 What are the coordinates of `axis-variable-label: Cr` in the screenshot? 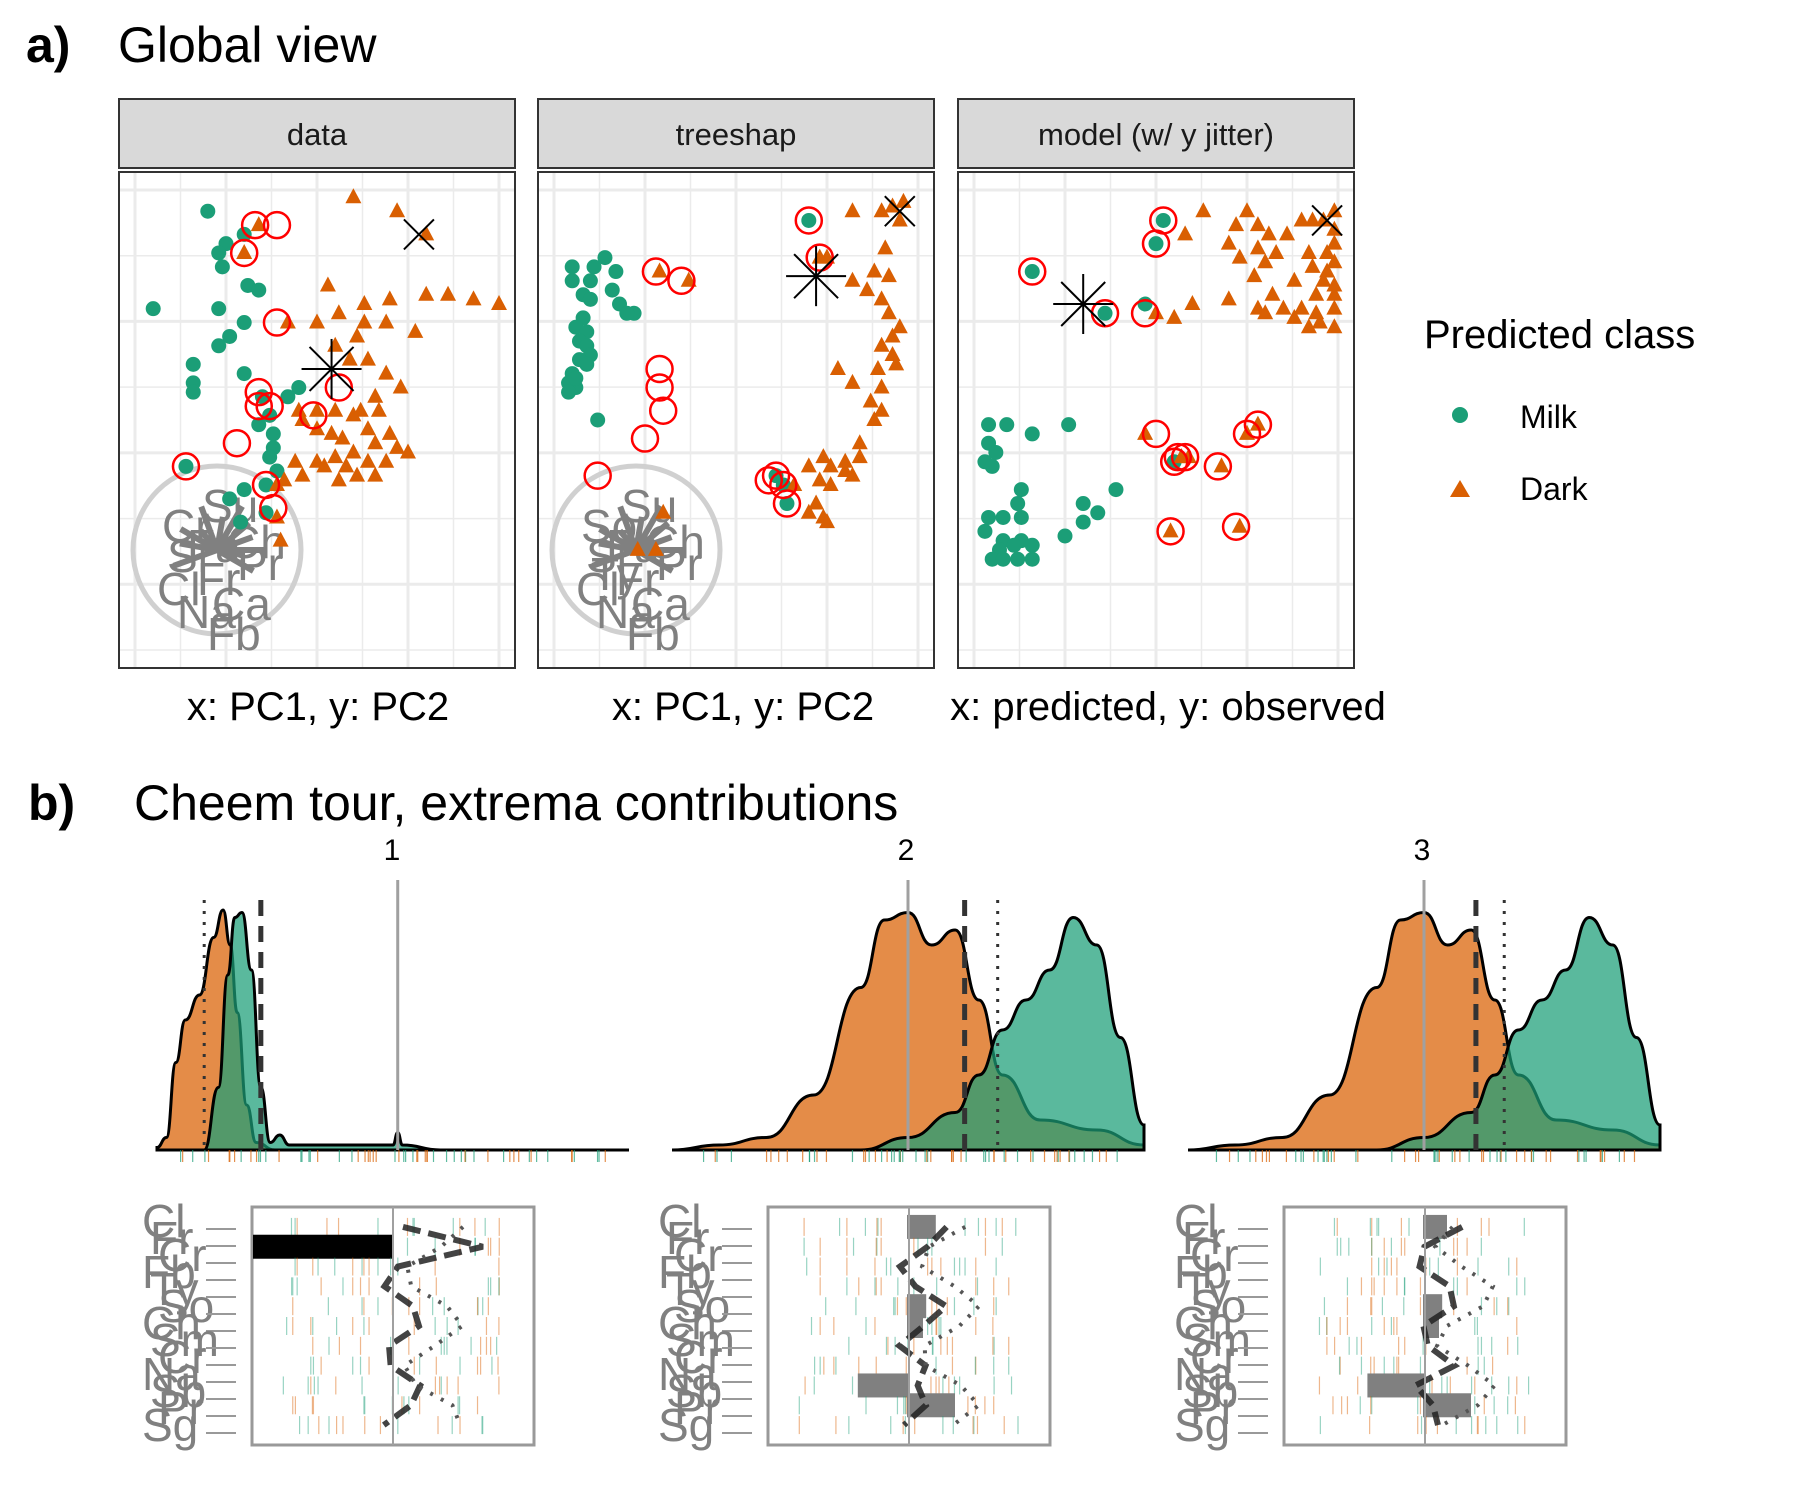 It's located at (186, 526).